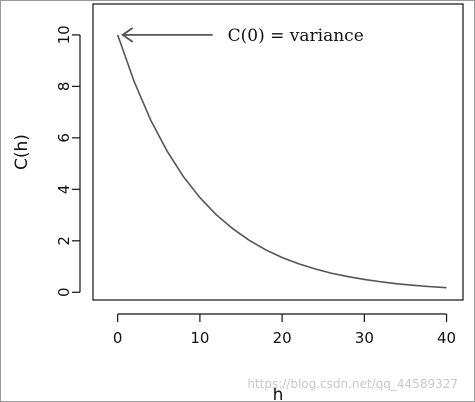 The image size is (475, 402). Describe the element at coordinates (64, 190) in the screenshot. I see `y-tick-label: 4` at that location.